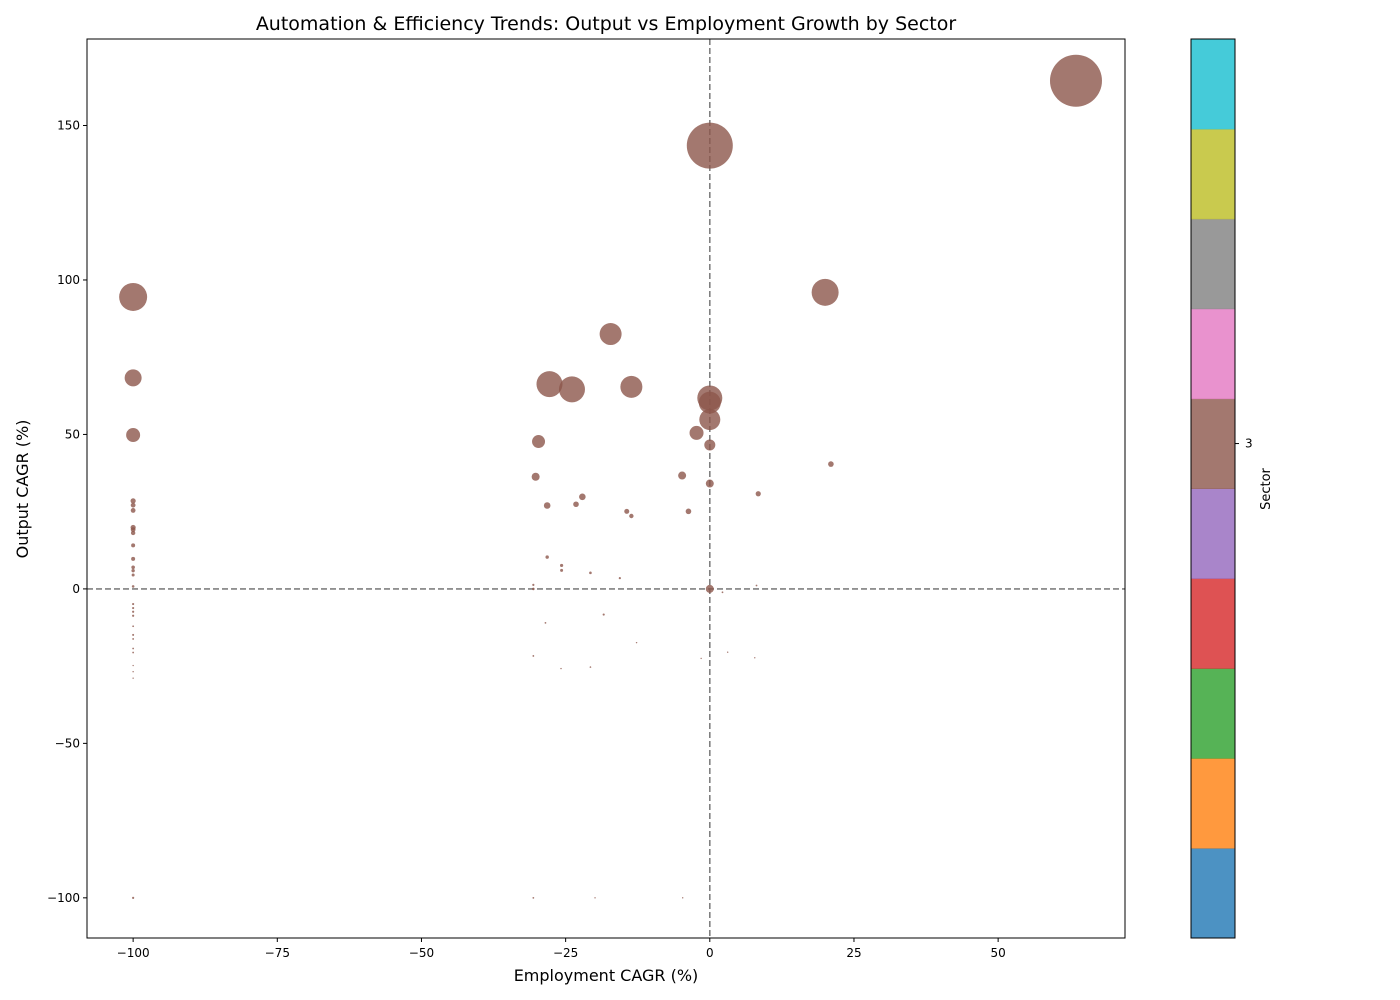 The image size is (1400, 1000). What do you see at coordinates (72, 434) in the screenshot?
I see `y-tick-label: 50` at bounding box center [72, 434].